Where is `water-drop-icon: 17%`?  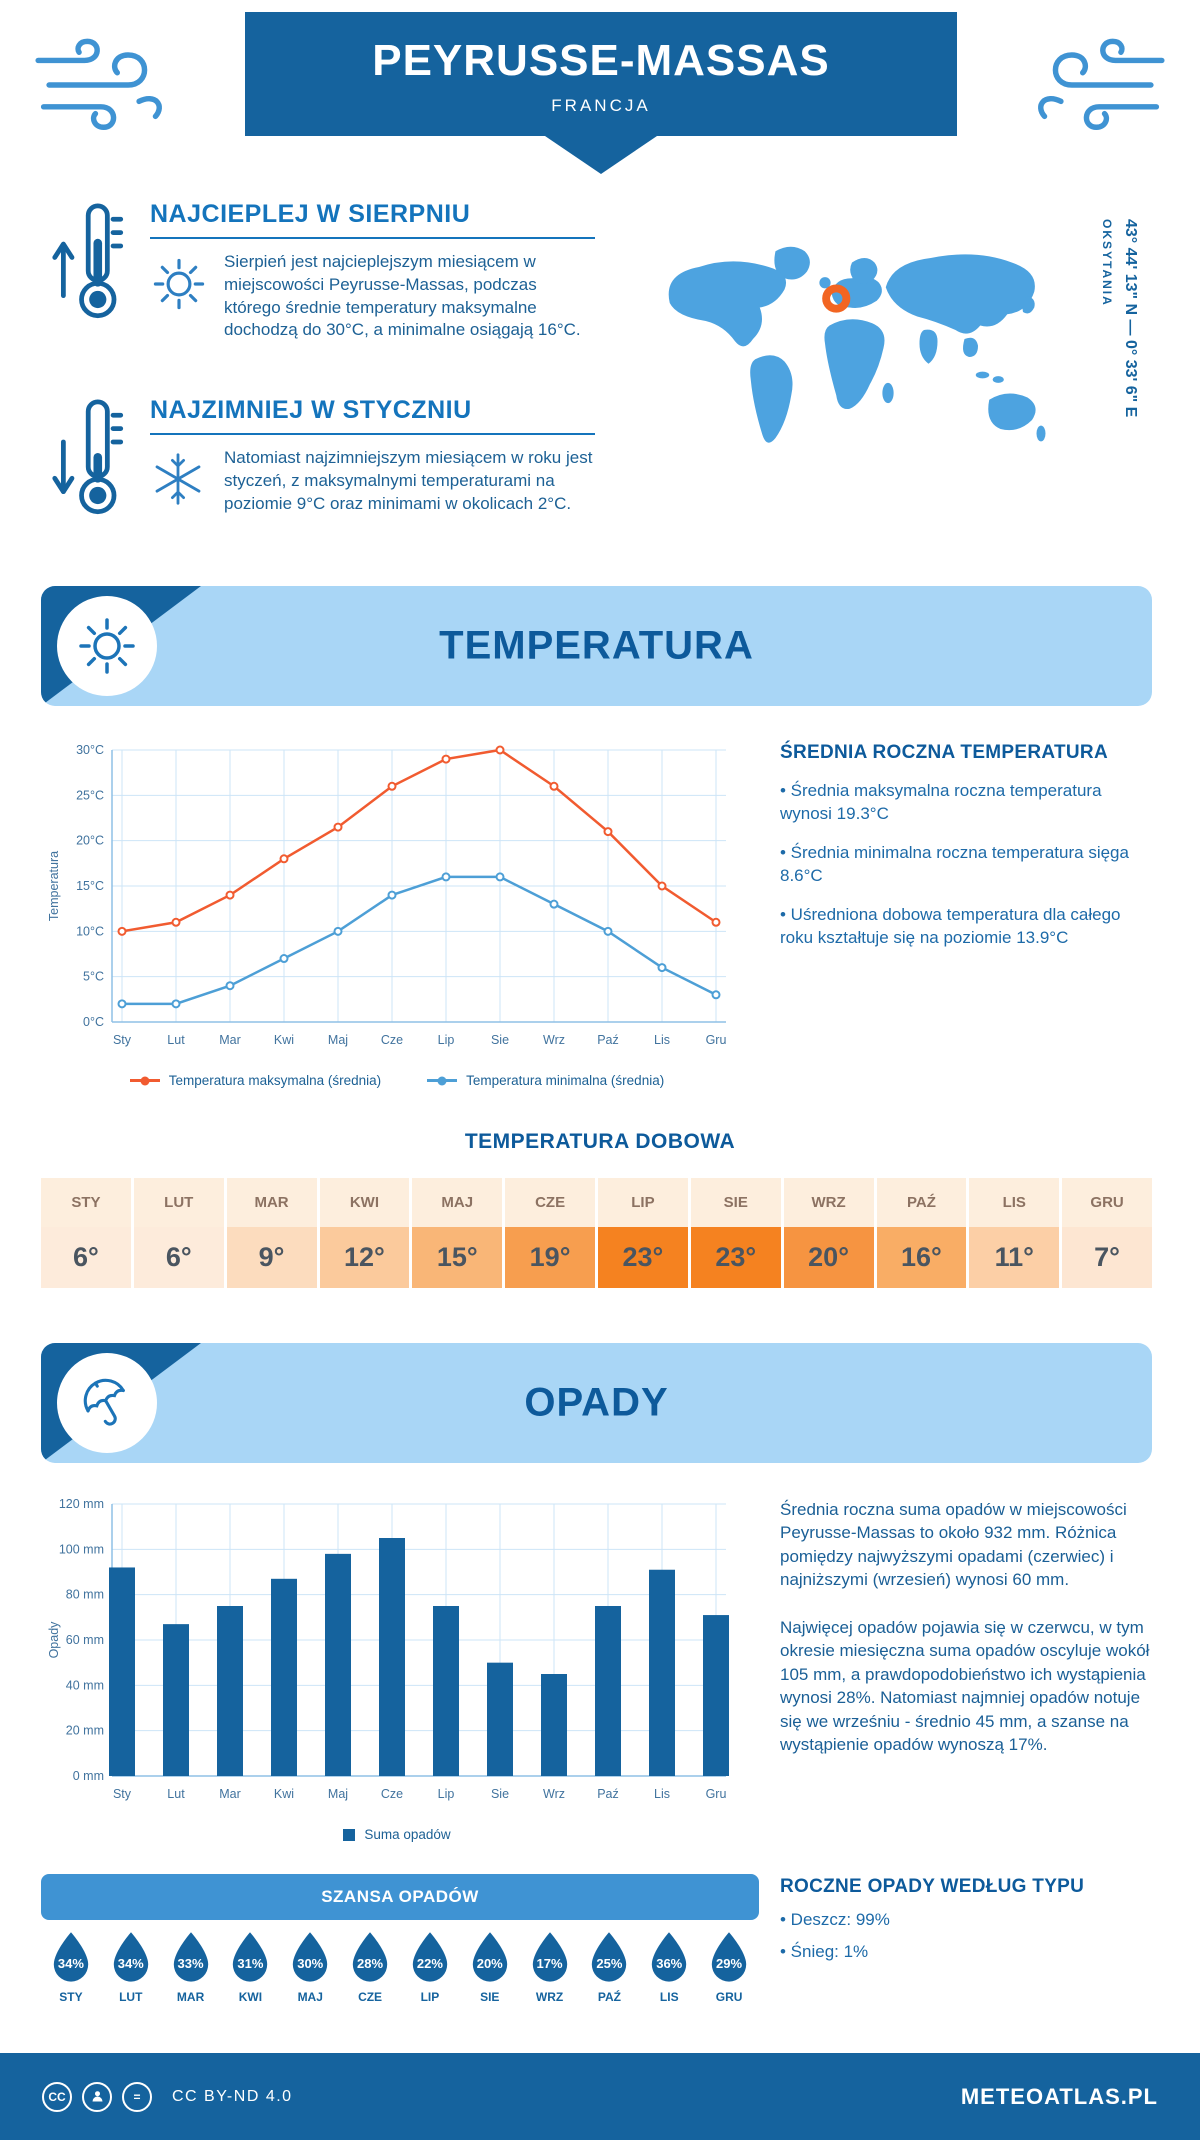
water-drop-icon: 17% is located at coordinates (550, 1957).